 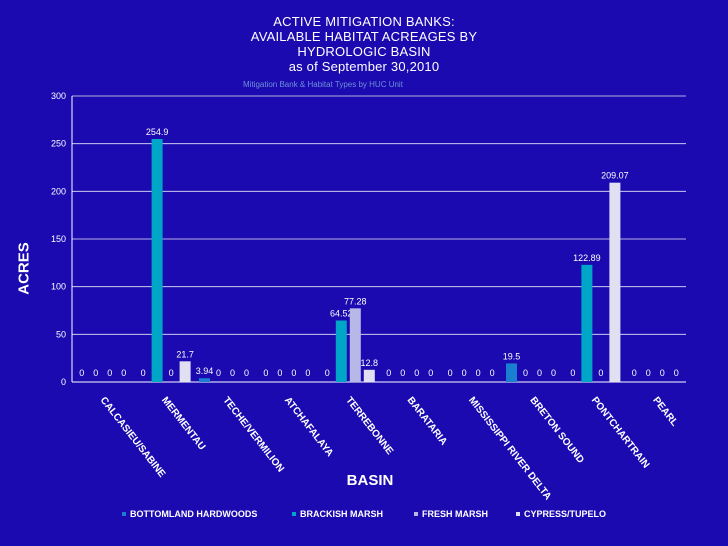 What do you see at coordinates (205, 371) in the screenshot?
I see `data-label: 3.94` at bounding box center [205, 371].